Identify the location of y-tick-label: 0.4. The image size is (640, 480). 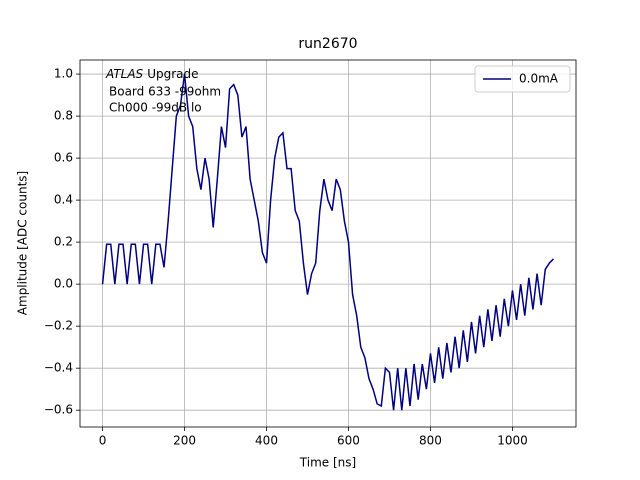
(63, 200).